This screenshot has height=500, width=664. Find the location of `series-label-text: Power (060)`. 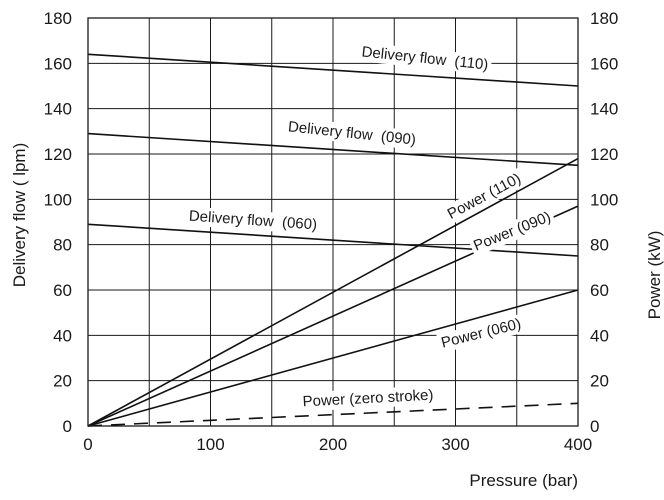

series-label-text: Power (060) is located at coordinates (480, 333).